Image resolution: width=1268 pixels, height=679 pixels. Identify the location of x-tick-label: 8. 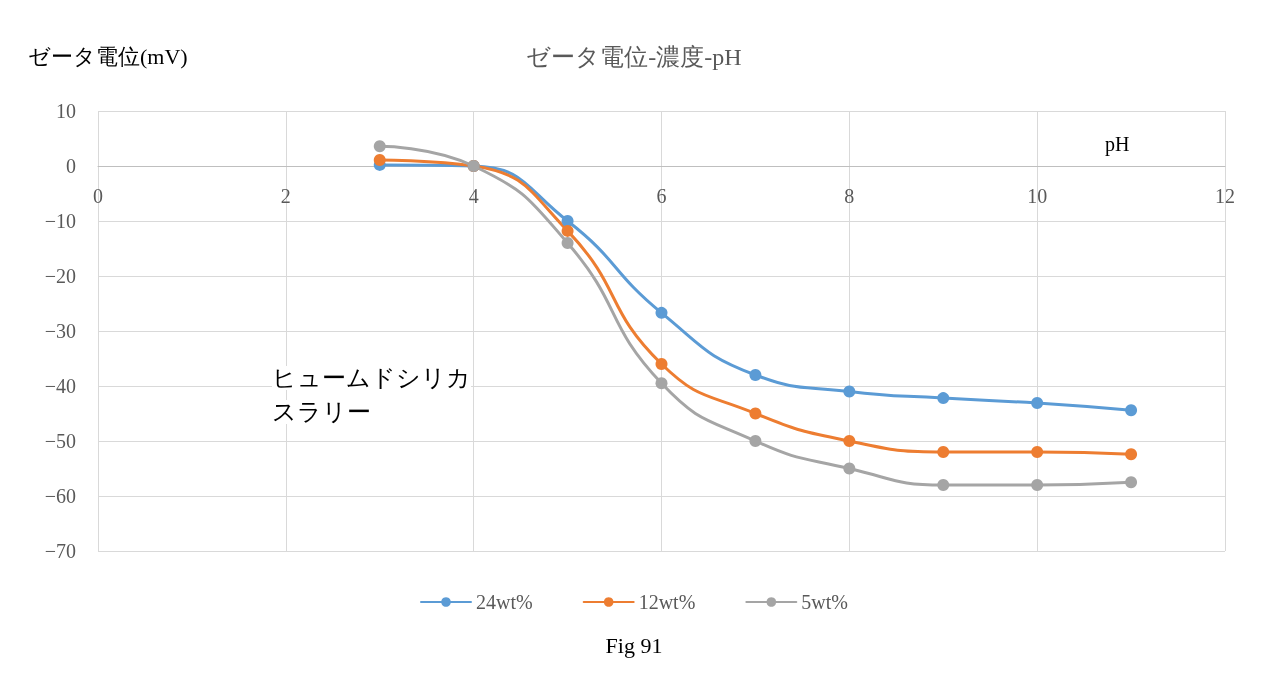
(849, 196).